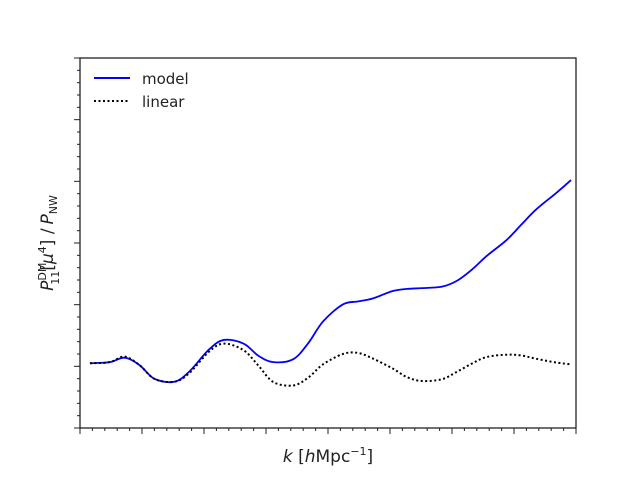 This screenshot has width=640, height=480. Describe the element at coordinates (163, 102) in the screenshot. I see `legend-label-linear: linear` at that location.